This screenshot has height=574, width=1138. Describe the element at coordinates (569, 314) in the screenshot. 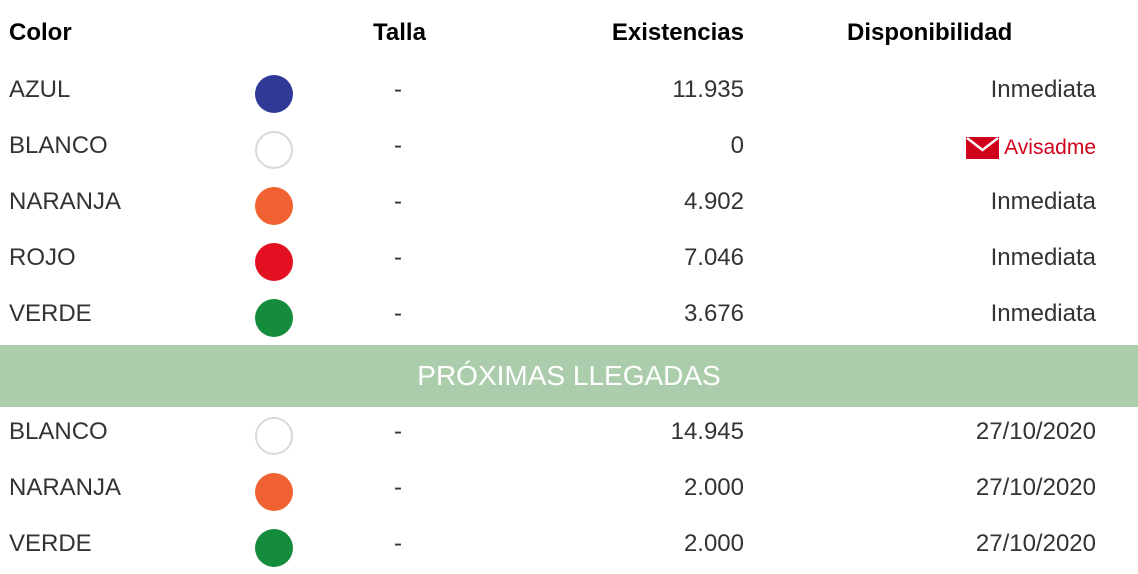

I see `table-row: VERDE - 3.676 Inmediata` at that location.